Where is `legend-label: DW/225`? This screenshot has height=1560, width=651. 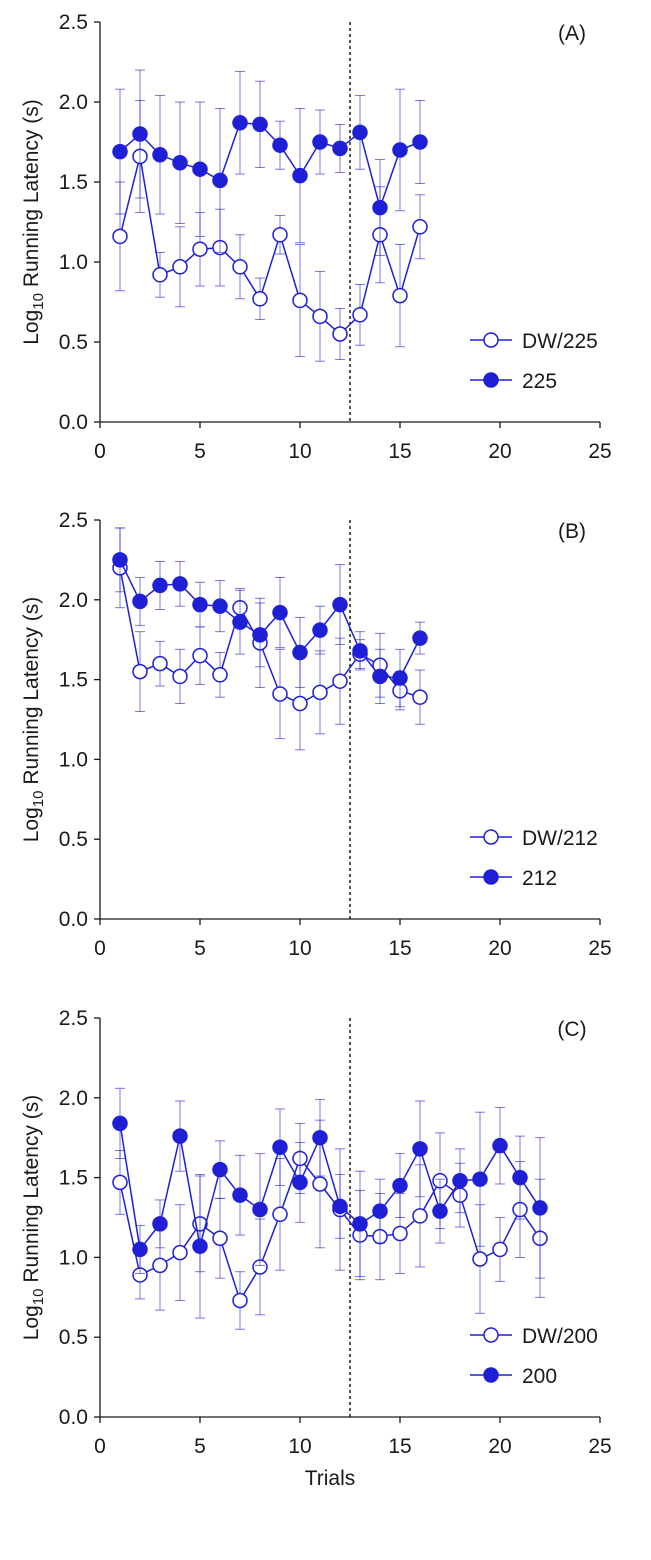 legend-label: DW/225 is located at coordinates (560, 341).